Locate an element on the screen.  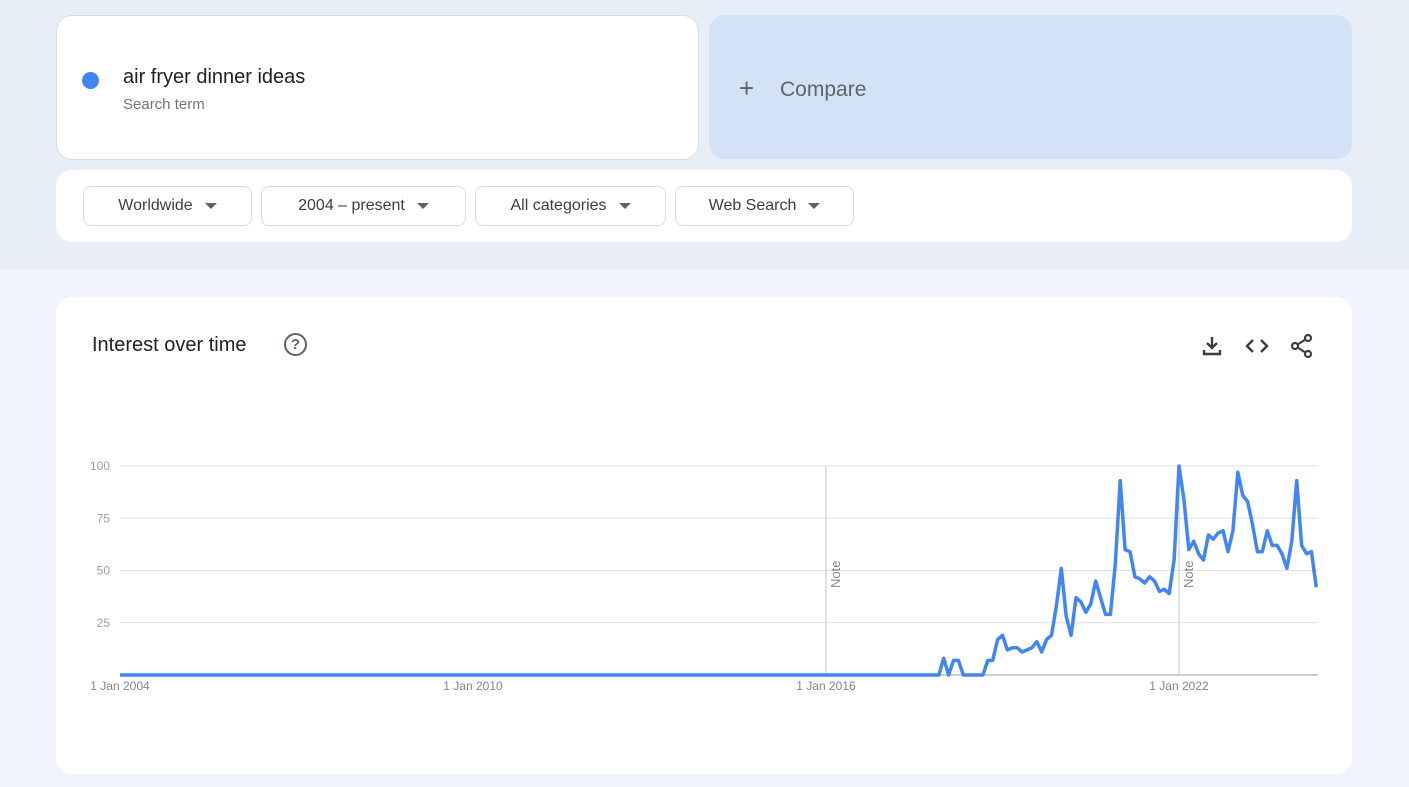
share-icon is located at coordinates (1302, 346).